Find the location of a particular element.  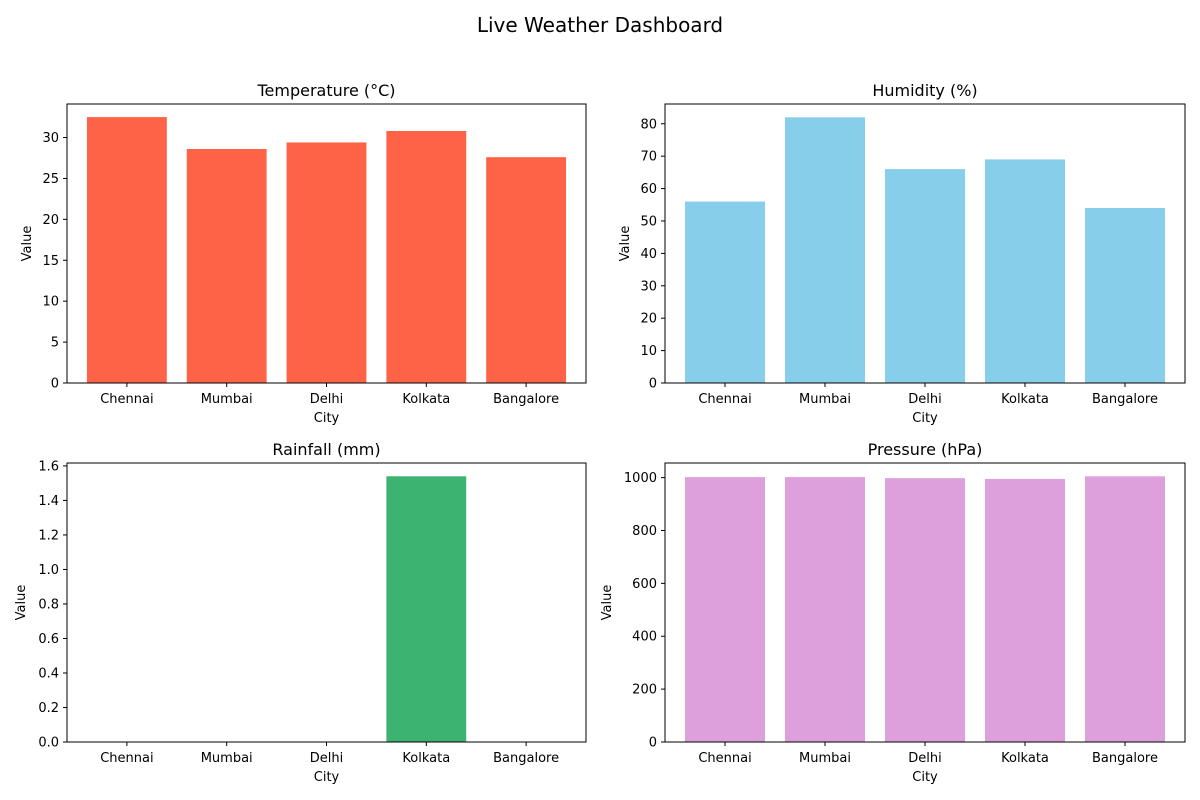

pressure-ytick-label: 200 is located at coordinates (644, 690).